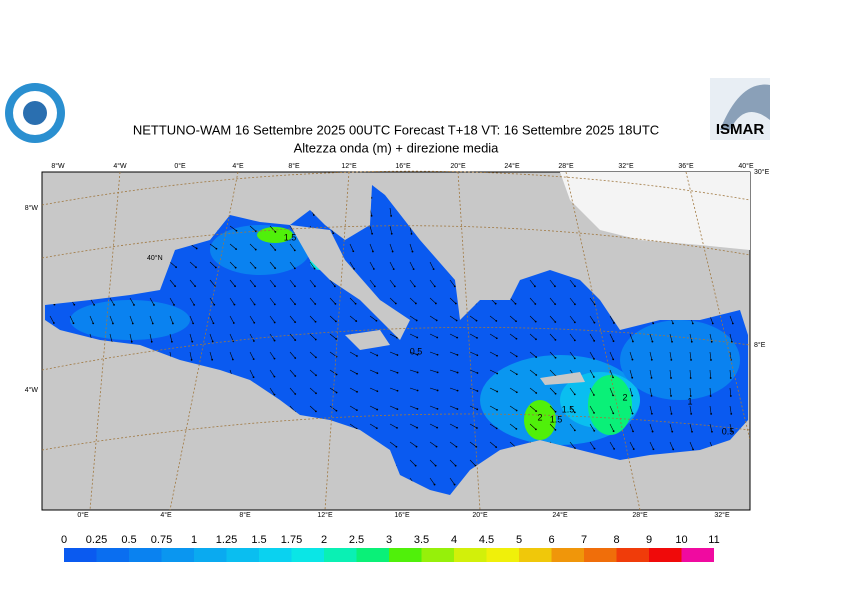 The width and height of the screenshot is (842, 596). Describe the element at coordinates (640, 515) in the screenshot. I see `lon-label: 28°E` at that location.